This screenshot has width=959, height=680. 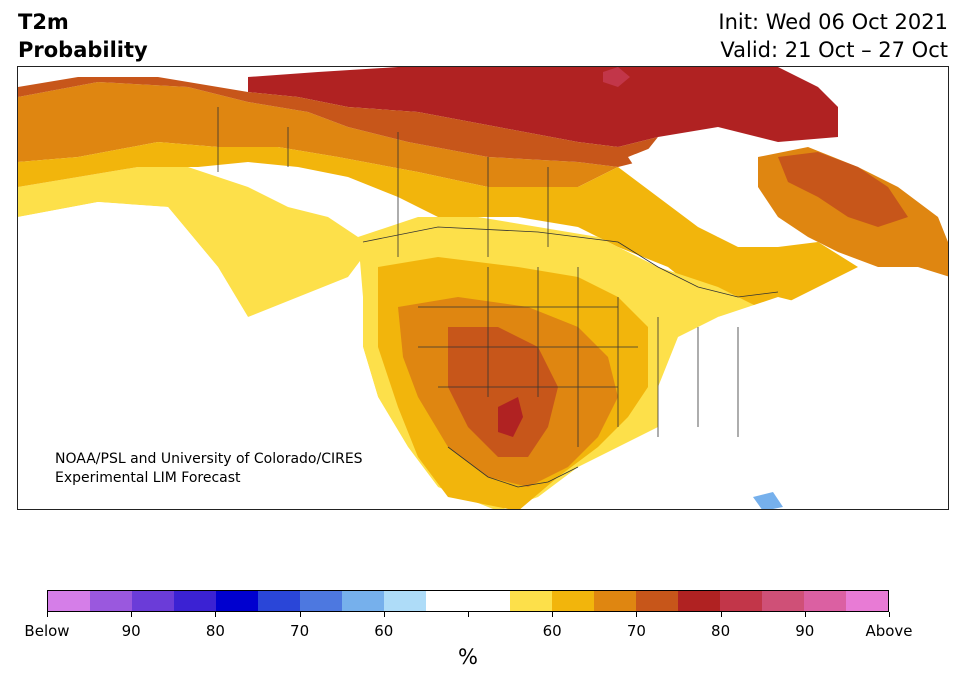 What do you see at coordinates (83, 36) in the screenshot?
I see `map-title: T2m Probability` at bounding box center [83, 36].